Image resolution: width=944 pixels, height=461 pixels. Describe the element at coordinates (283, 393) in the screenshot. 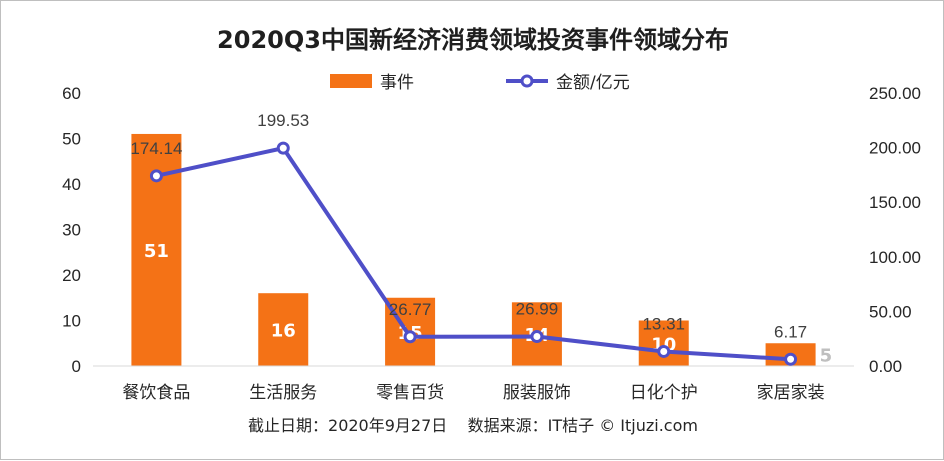

I see `category-label: 生活服务` at that location.